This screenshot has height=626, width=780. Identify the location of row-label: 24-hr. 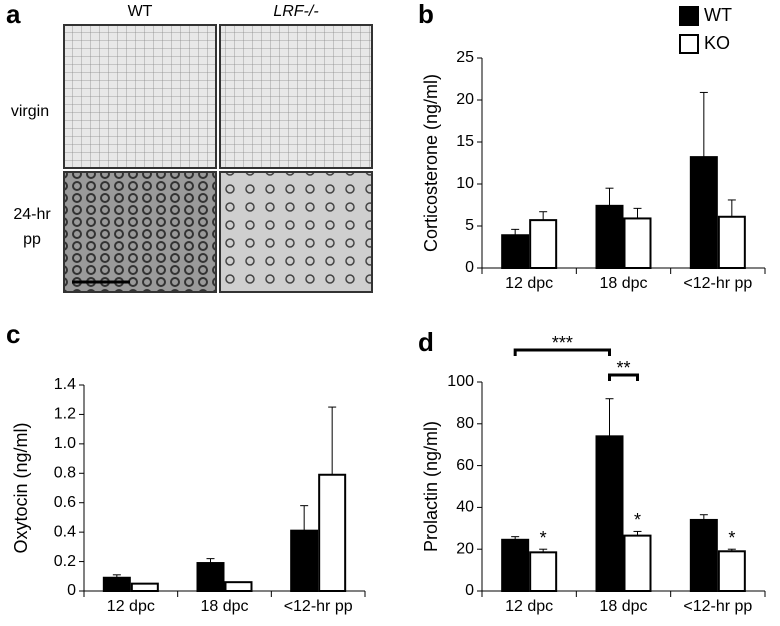
(32, 214).